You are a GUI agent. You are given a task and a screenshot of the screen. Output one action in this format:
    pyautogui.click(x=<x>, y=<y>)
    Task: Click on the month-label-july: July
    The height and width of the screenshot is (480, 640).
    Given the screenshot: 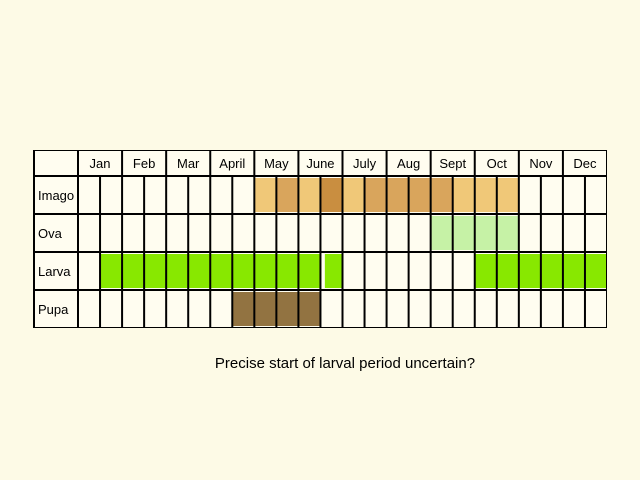 What is the action you would take?
    pyautogui.click(x=365, y=163)
    